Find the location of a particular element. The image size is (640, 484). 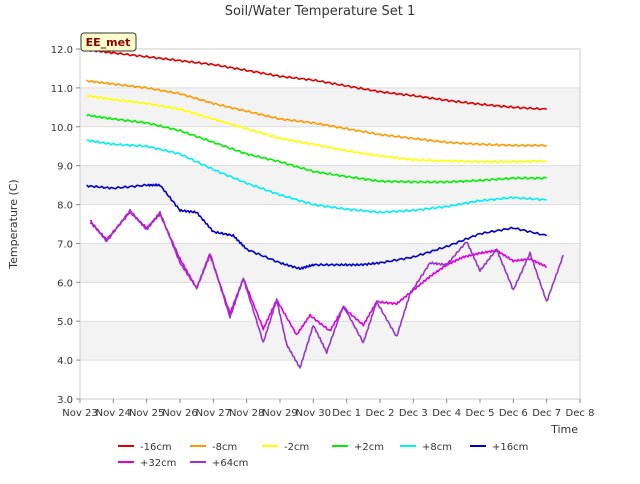

legend-item: +64cm is located at coordinates (219, 463).